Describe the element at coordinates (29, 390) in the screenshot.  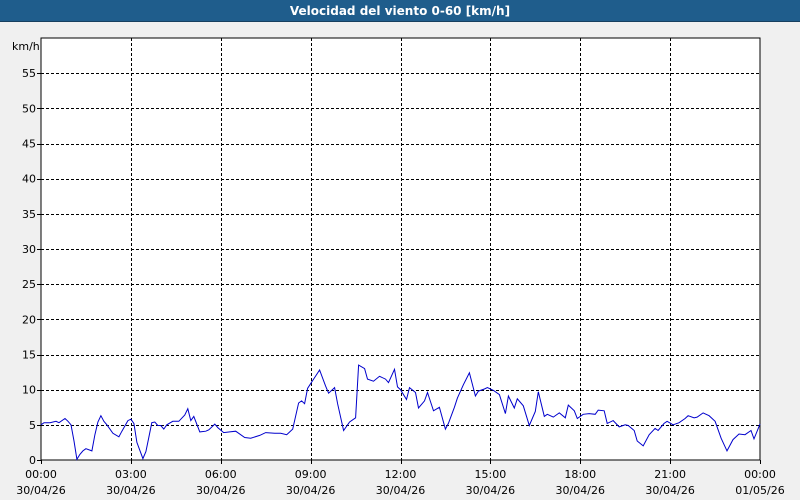
I see `y-tick-label: 10` at that location.